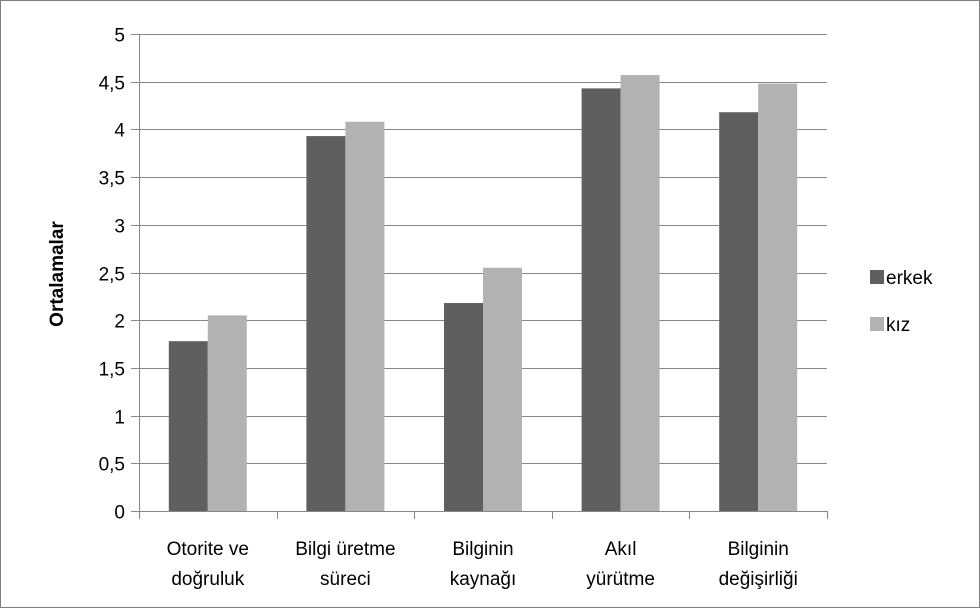  What do you see at coordinates (207, 579) in the screenshot?
I see `x-category-label: doğruluk` at bounding box center [207, 579].